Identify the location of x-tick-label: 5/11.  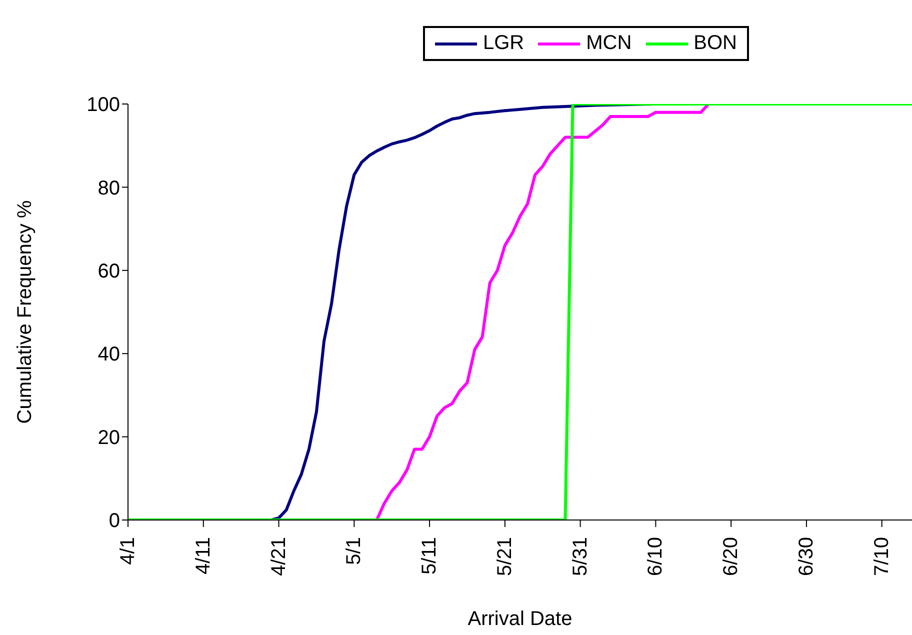
(429, 555).